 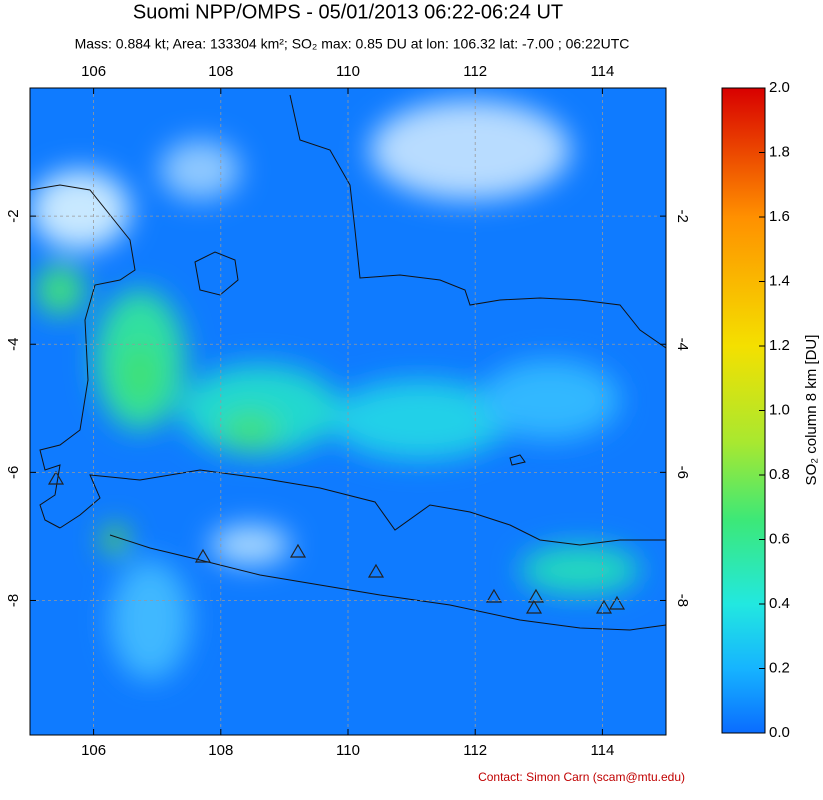 I want to click on colorbar-tick-label: 1.6, so click(x=779, y=216).